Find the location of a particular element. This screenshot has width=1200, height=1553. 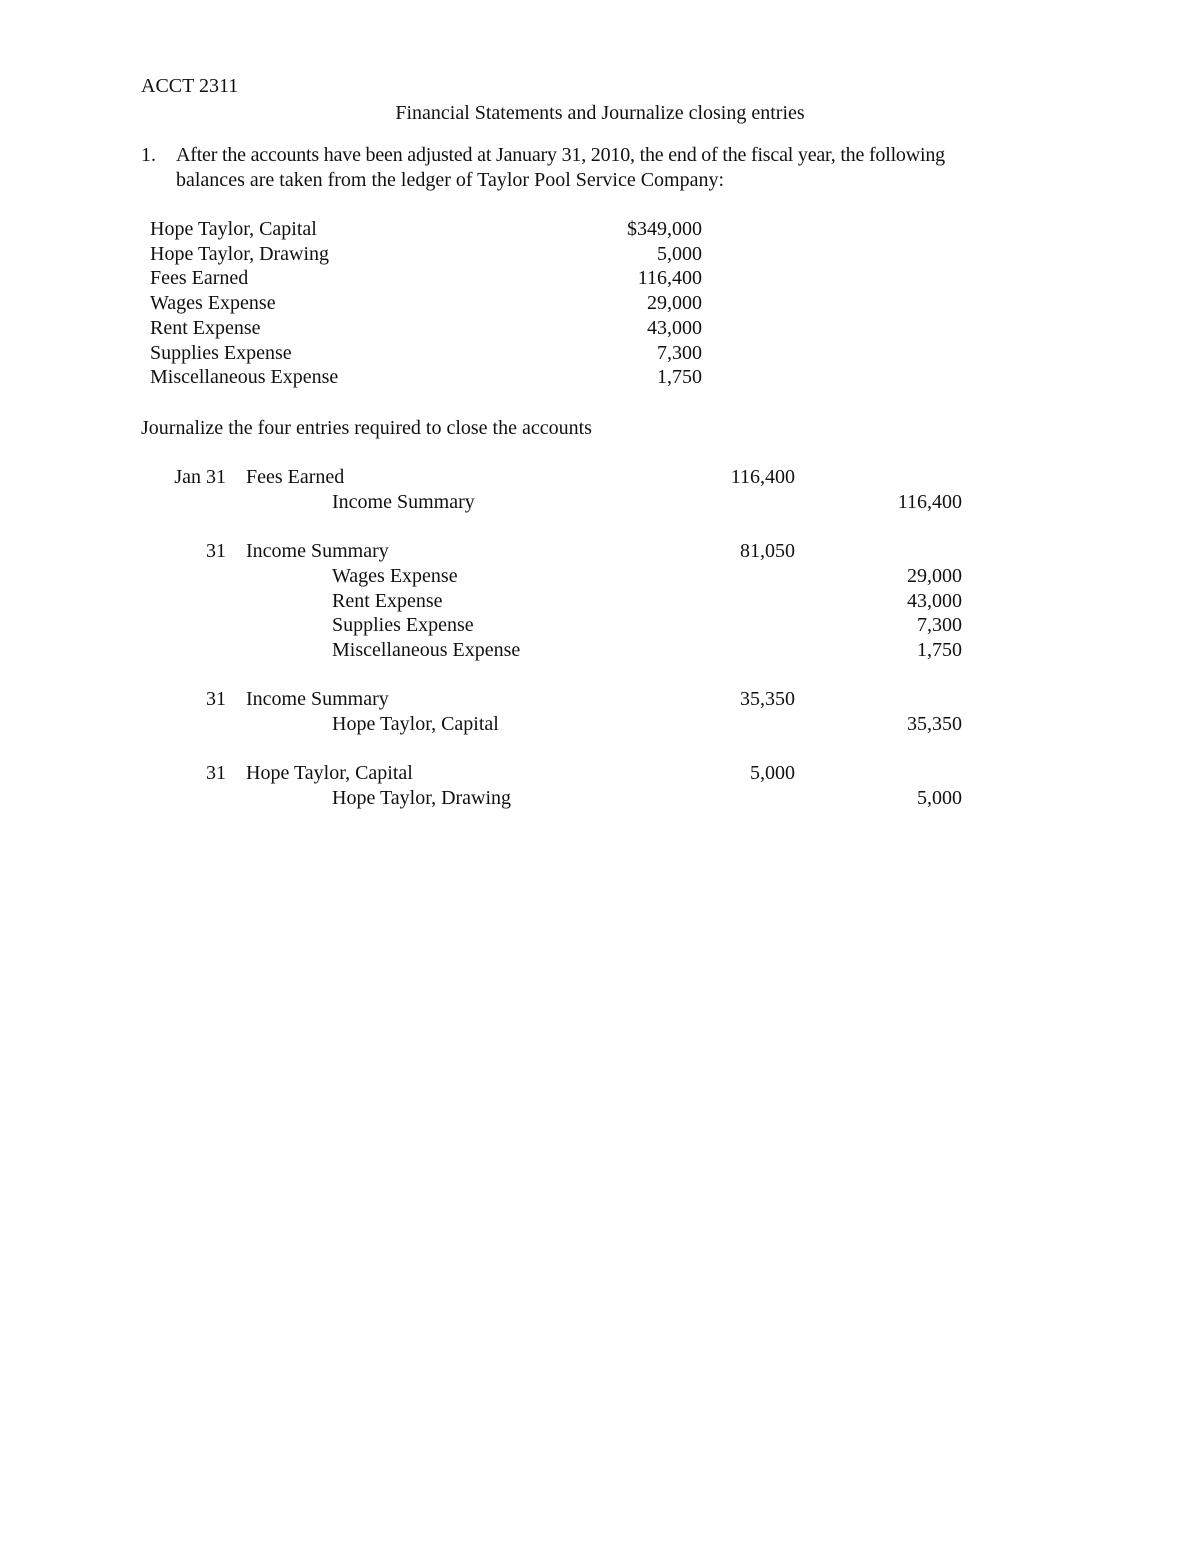

journal-date: Jan 31 is located at coordinates (200, 477).